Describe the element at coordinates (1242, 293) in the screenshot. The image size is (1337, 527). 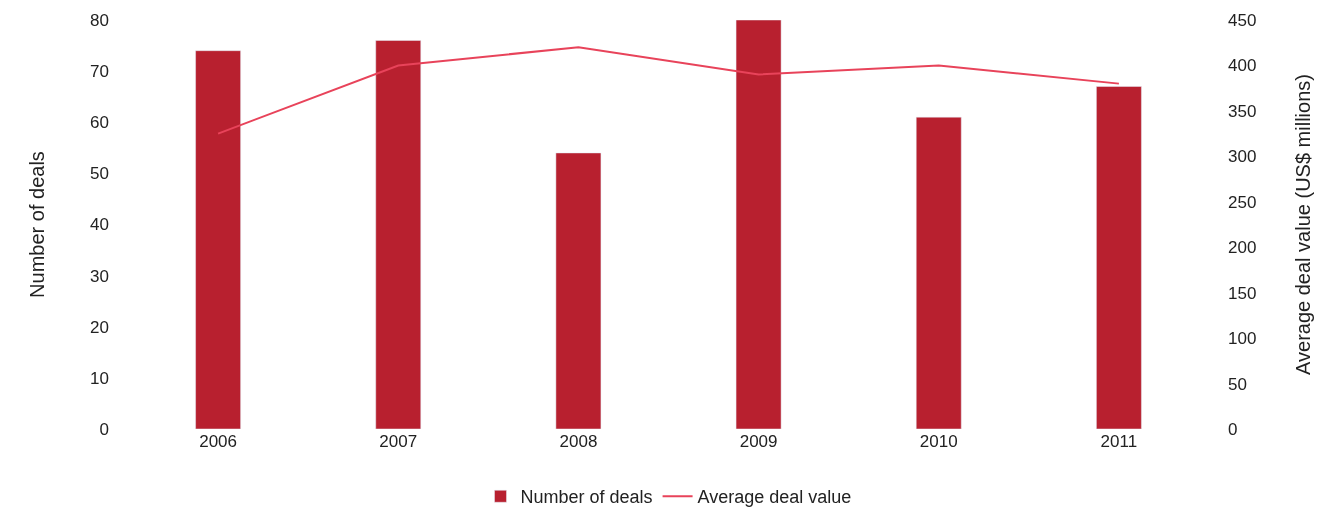
I see `y2-tick-label: 150` at that location.